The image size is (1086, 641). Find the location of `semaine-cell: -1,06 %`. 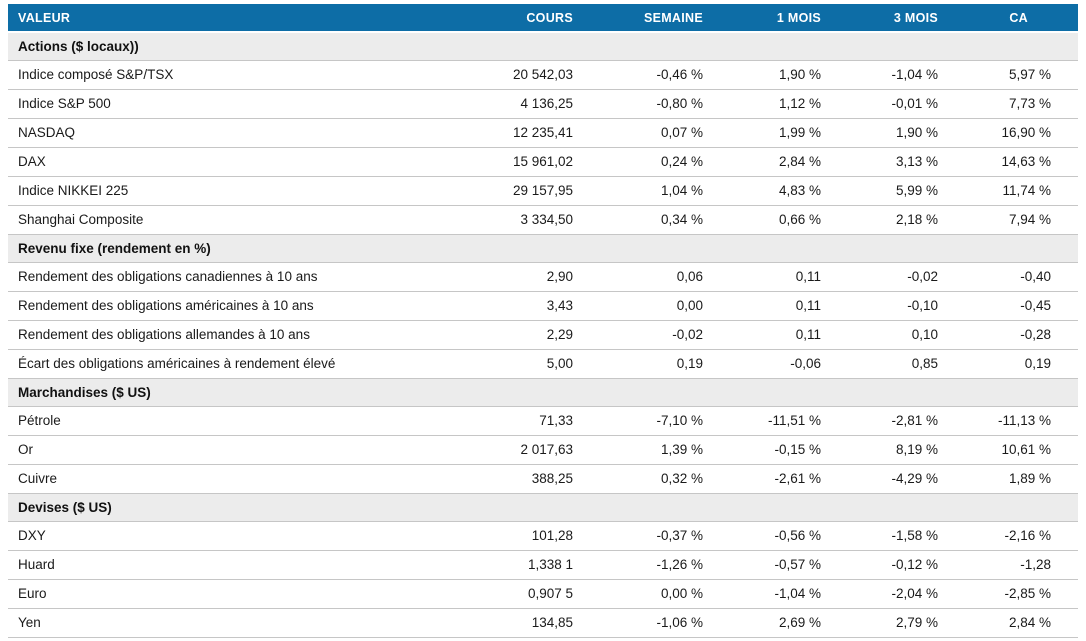

semaine-cell: -1,06 % is located at coordinates (648, 623).